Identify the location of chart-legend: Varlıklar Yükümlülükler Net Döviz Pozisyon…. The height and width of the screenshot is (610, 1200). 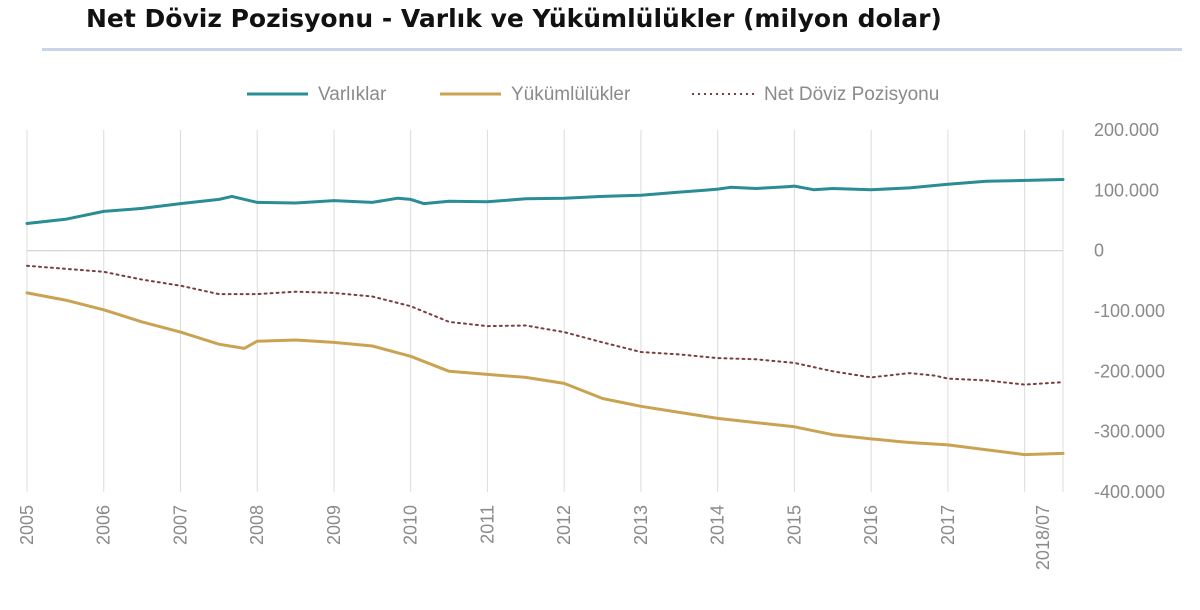
(593, 94).